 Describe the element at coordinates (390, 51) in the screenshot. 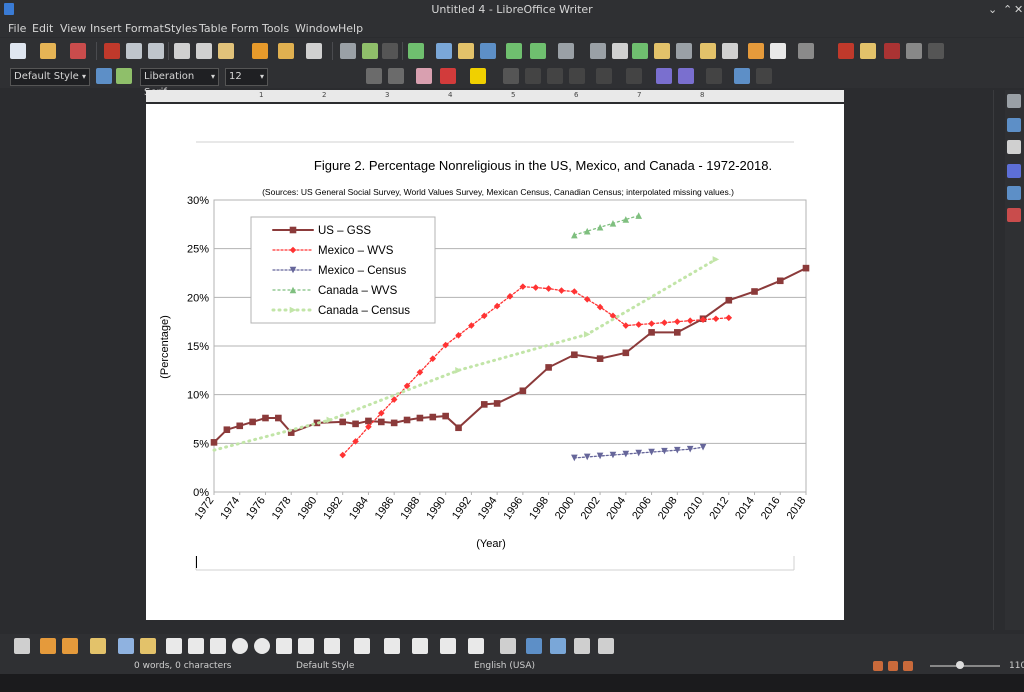

I see `formatting-marks-icon` at that location.